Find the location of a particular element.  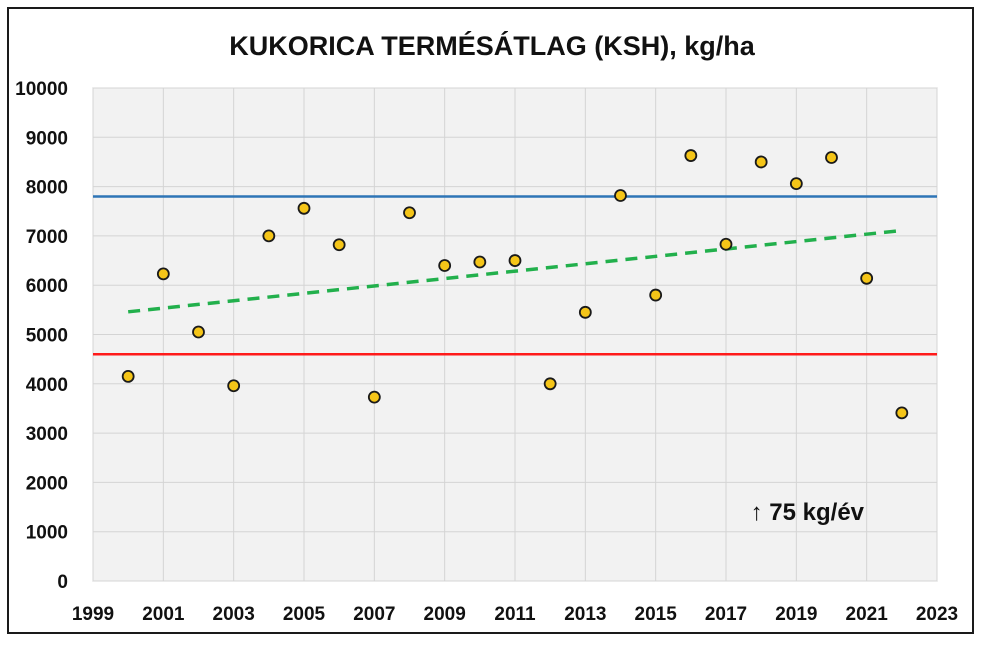

x-tick-label: 2021 is located at coordinates (867, 614).